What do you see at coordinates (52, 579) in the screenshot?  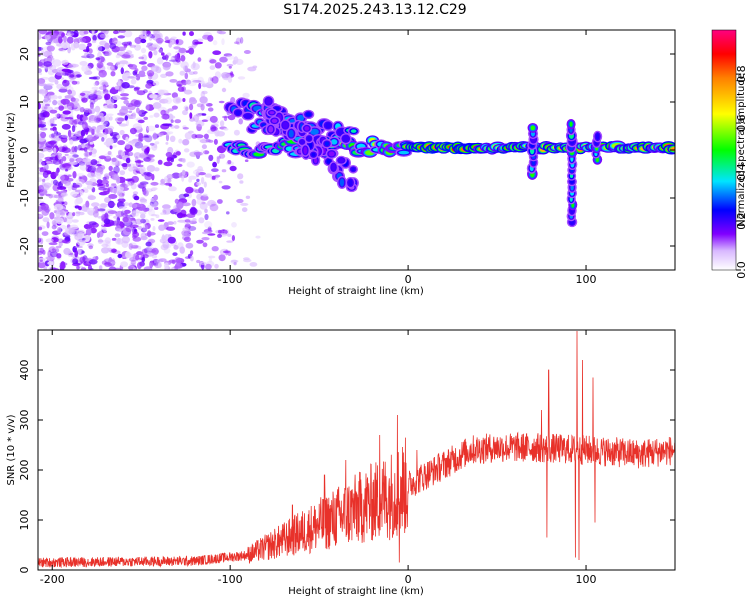 I see `snr-xtick-label: -200` at bounding box center [52, 579].